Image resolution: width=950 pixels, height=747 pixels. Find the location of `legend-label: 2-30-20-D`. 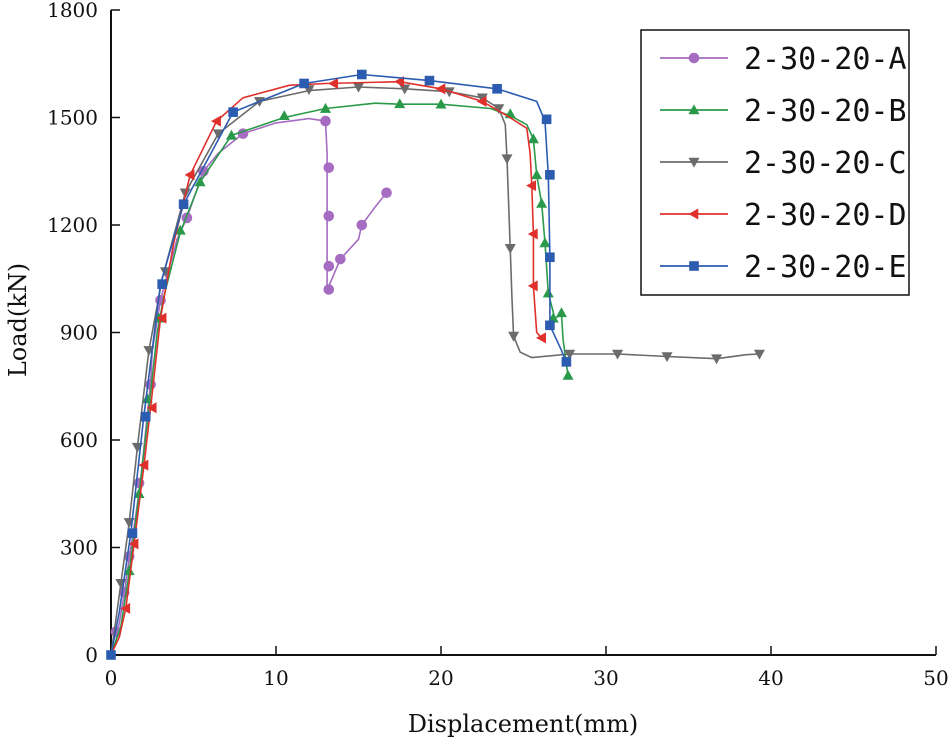

legend-label: 2-30-20-D is located at coordinates (825, 215).